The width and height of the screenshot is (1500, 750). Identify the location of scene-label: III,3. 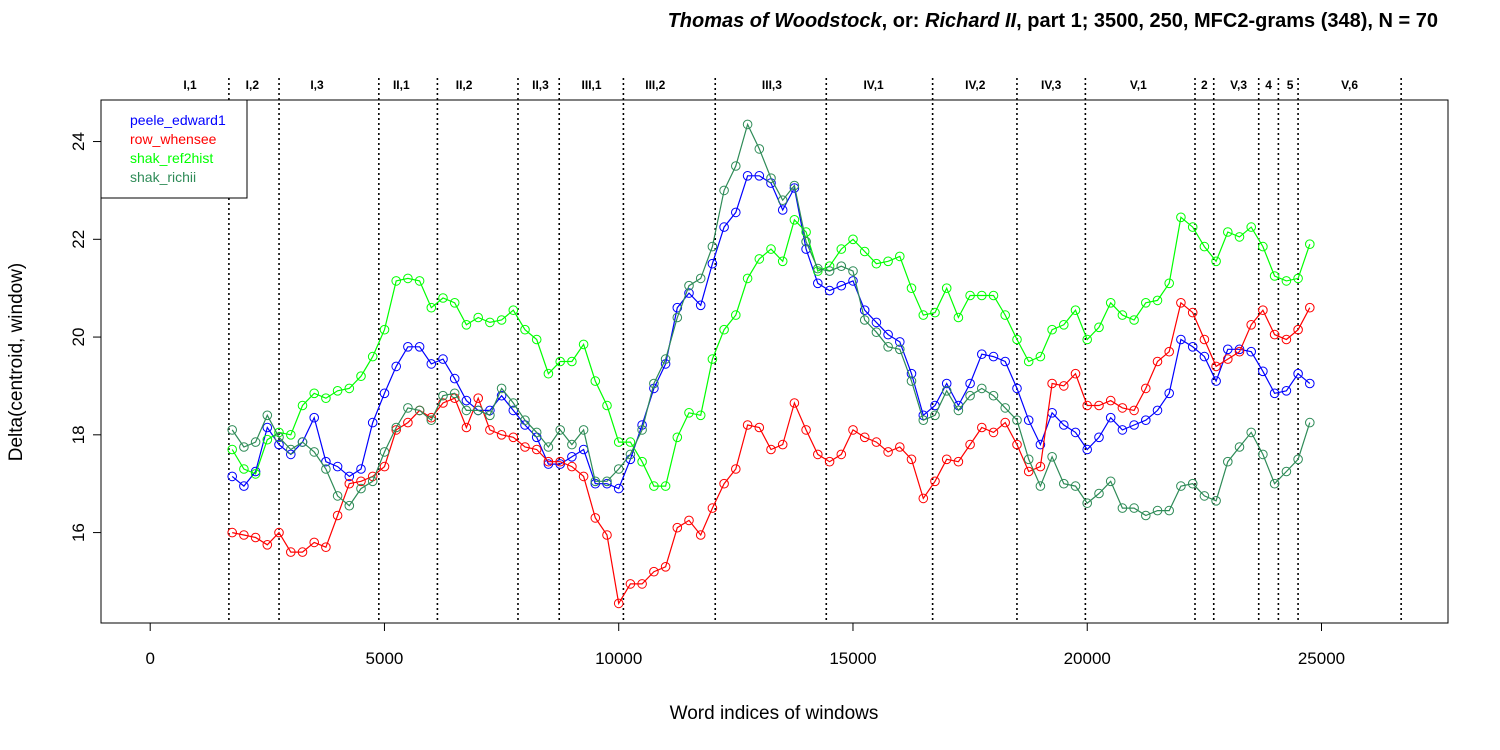
(772, 85).